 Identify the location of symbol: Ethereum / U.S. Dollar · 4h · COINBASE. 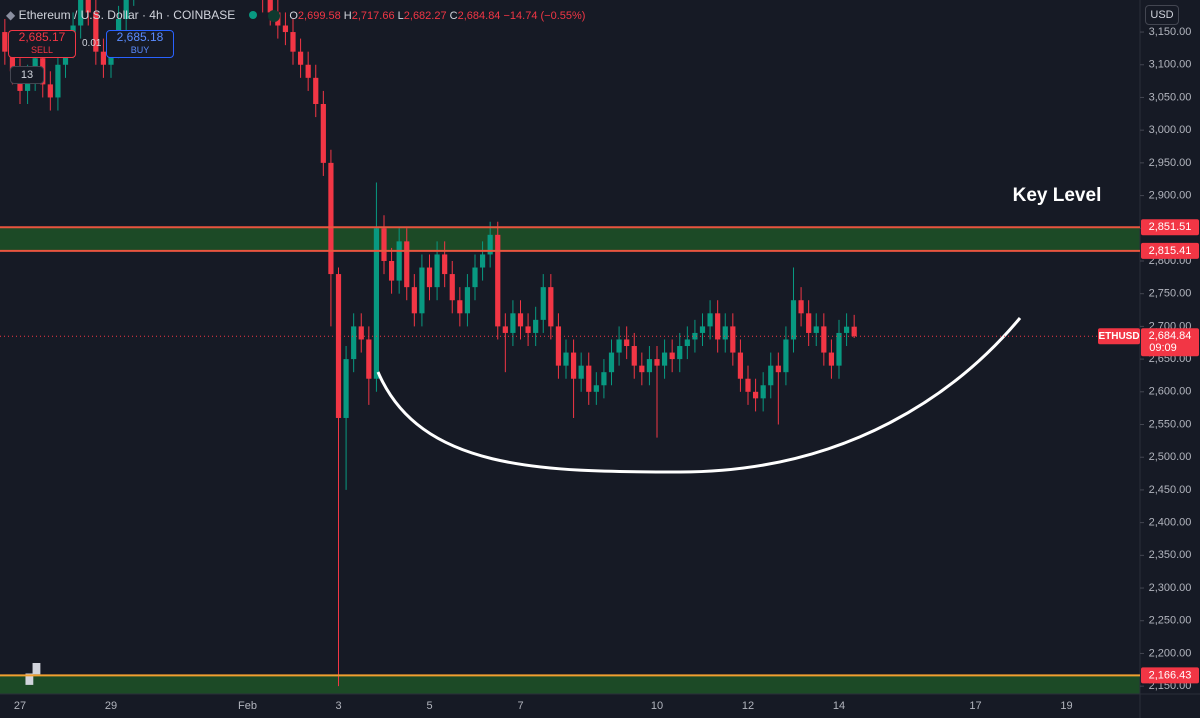
(127, 15).